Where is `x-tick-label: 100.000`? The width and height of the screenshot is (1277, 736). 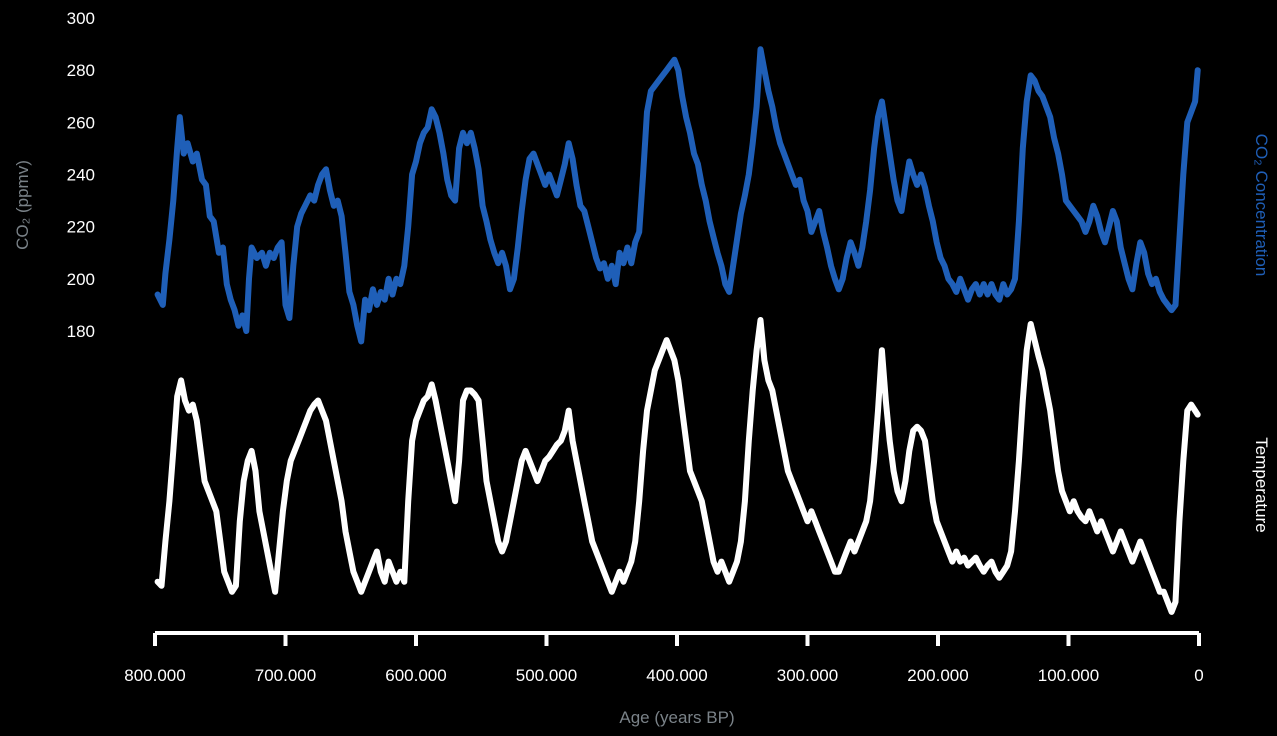 x-tick-label: 100.000 is located at coordinates (1068, 675).